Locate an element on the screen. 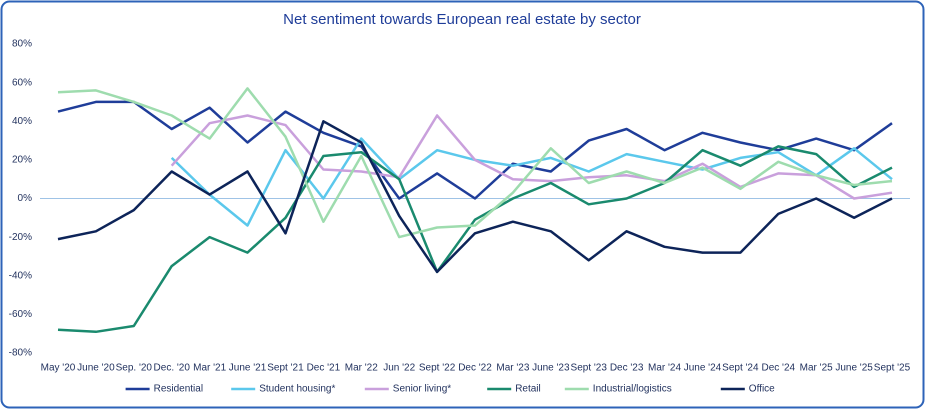  x-tick-label: June '25 is located at coordinates (854, 368).